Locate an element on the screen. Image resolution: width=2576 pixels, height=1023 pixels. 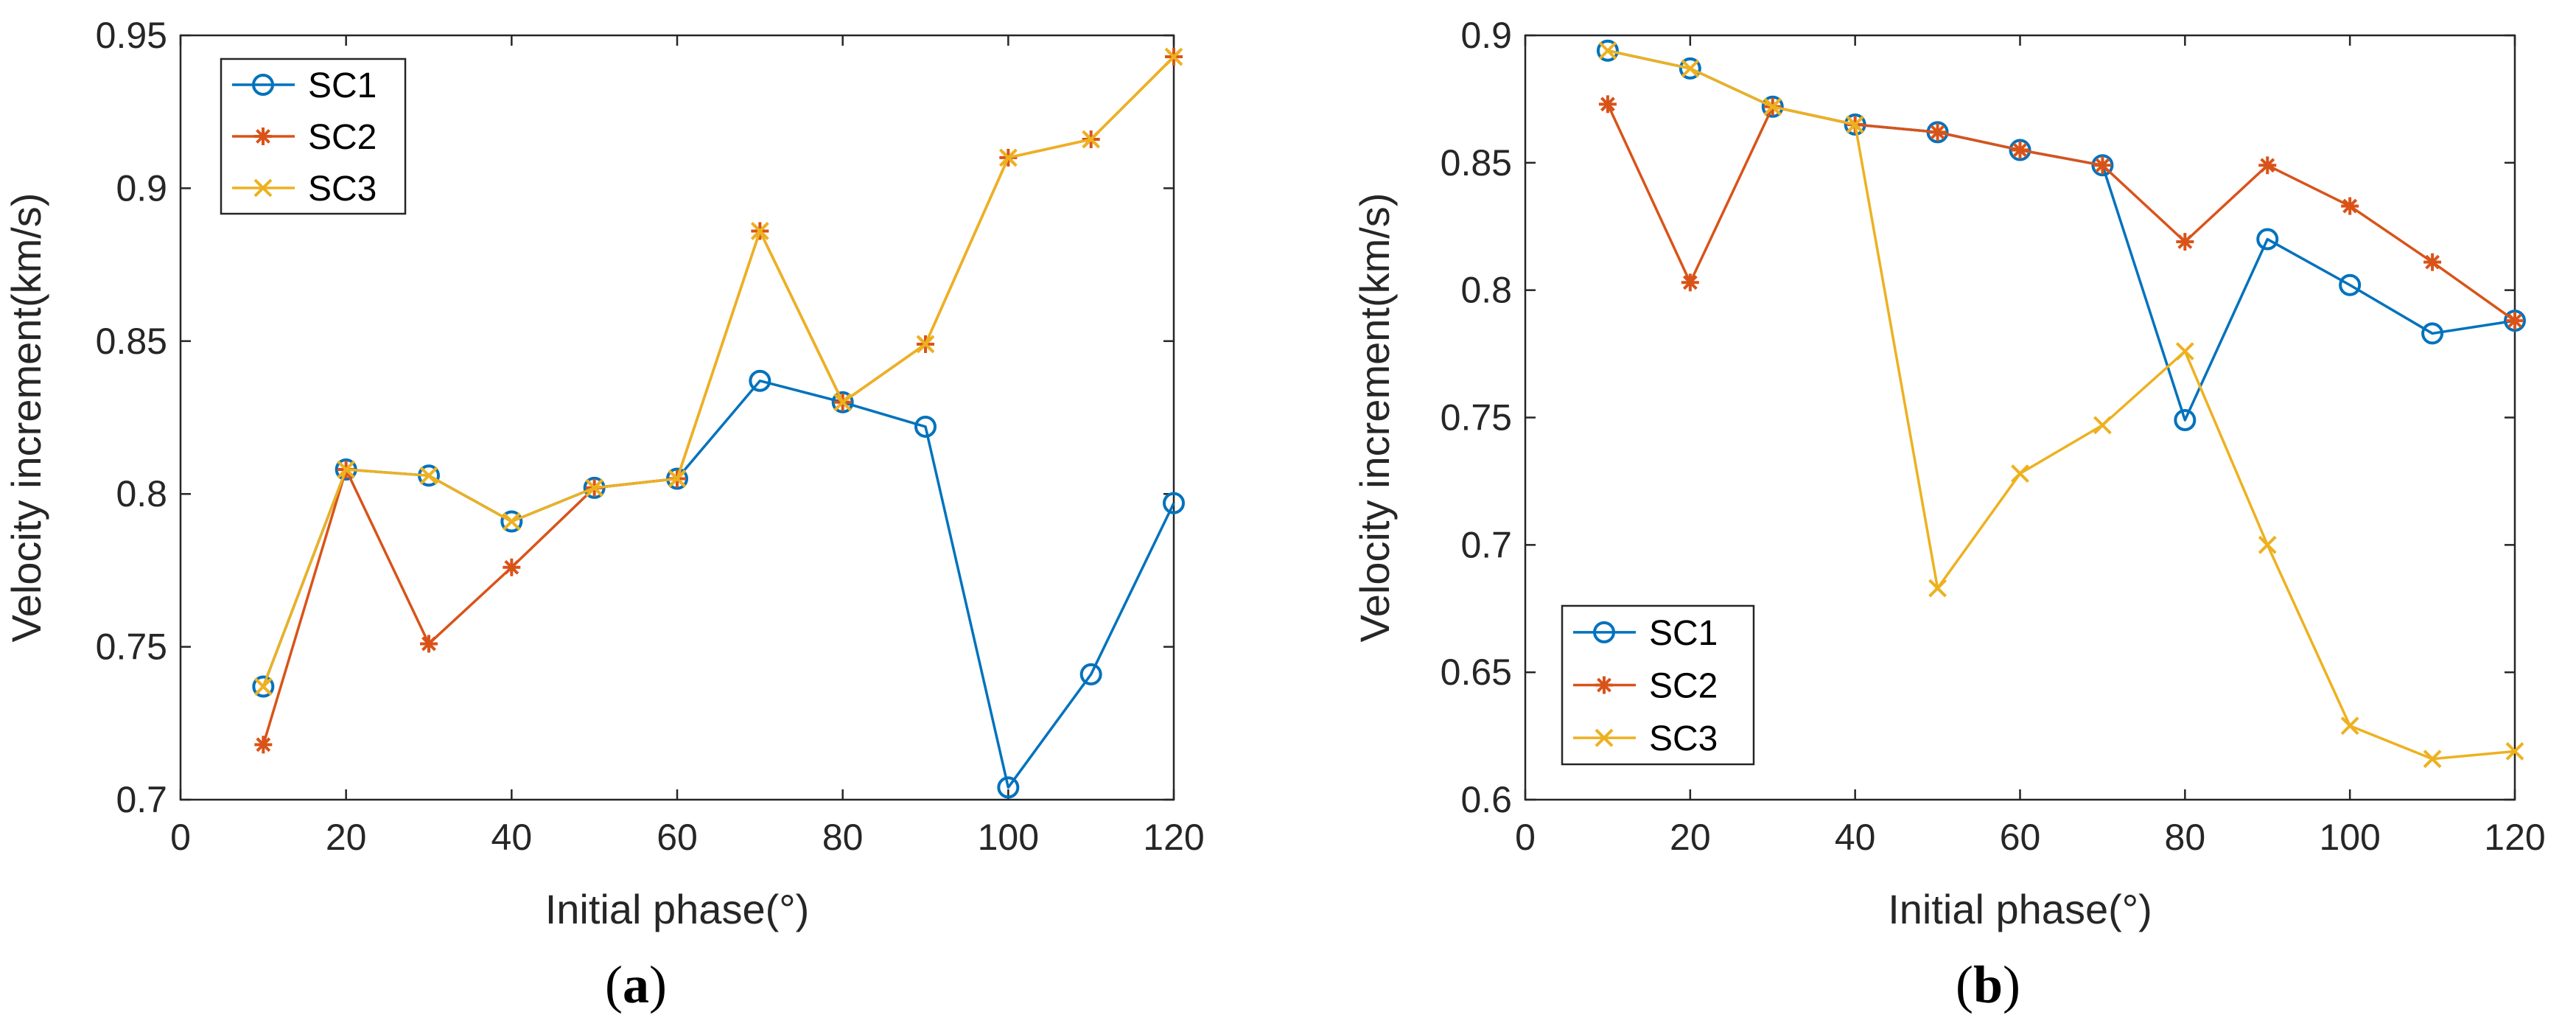
legend-b: SC1 SC2 SC3 is located at coordinates (1658, 685).